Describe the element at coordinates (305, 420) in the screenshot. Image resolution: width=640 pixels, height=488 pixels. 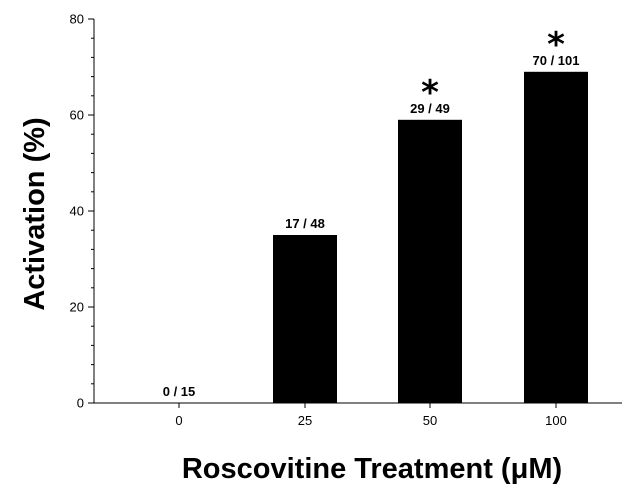
I see `x-tick-label: 25` at that location.